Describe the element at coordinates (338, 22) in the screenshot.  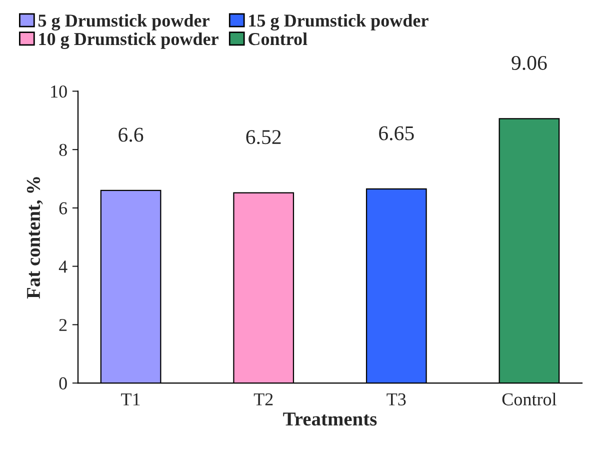
I see `legend-label: 15 g Drumstick powder` at that location.